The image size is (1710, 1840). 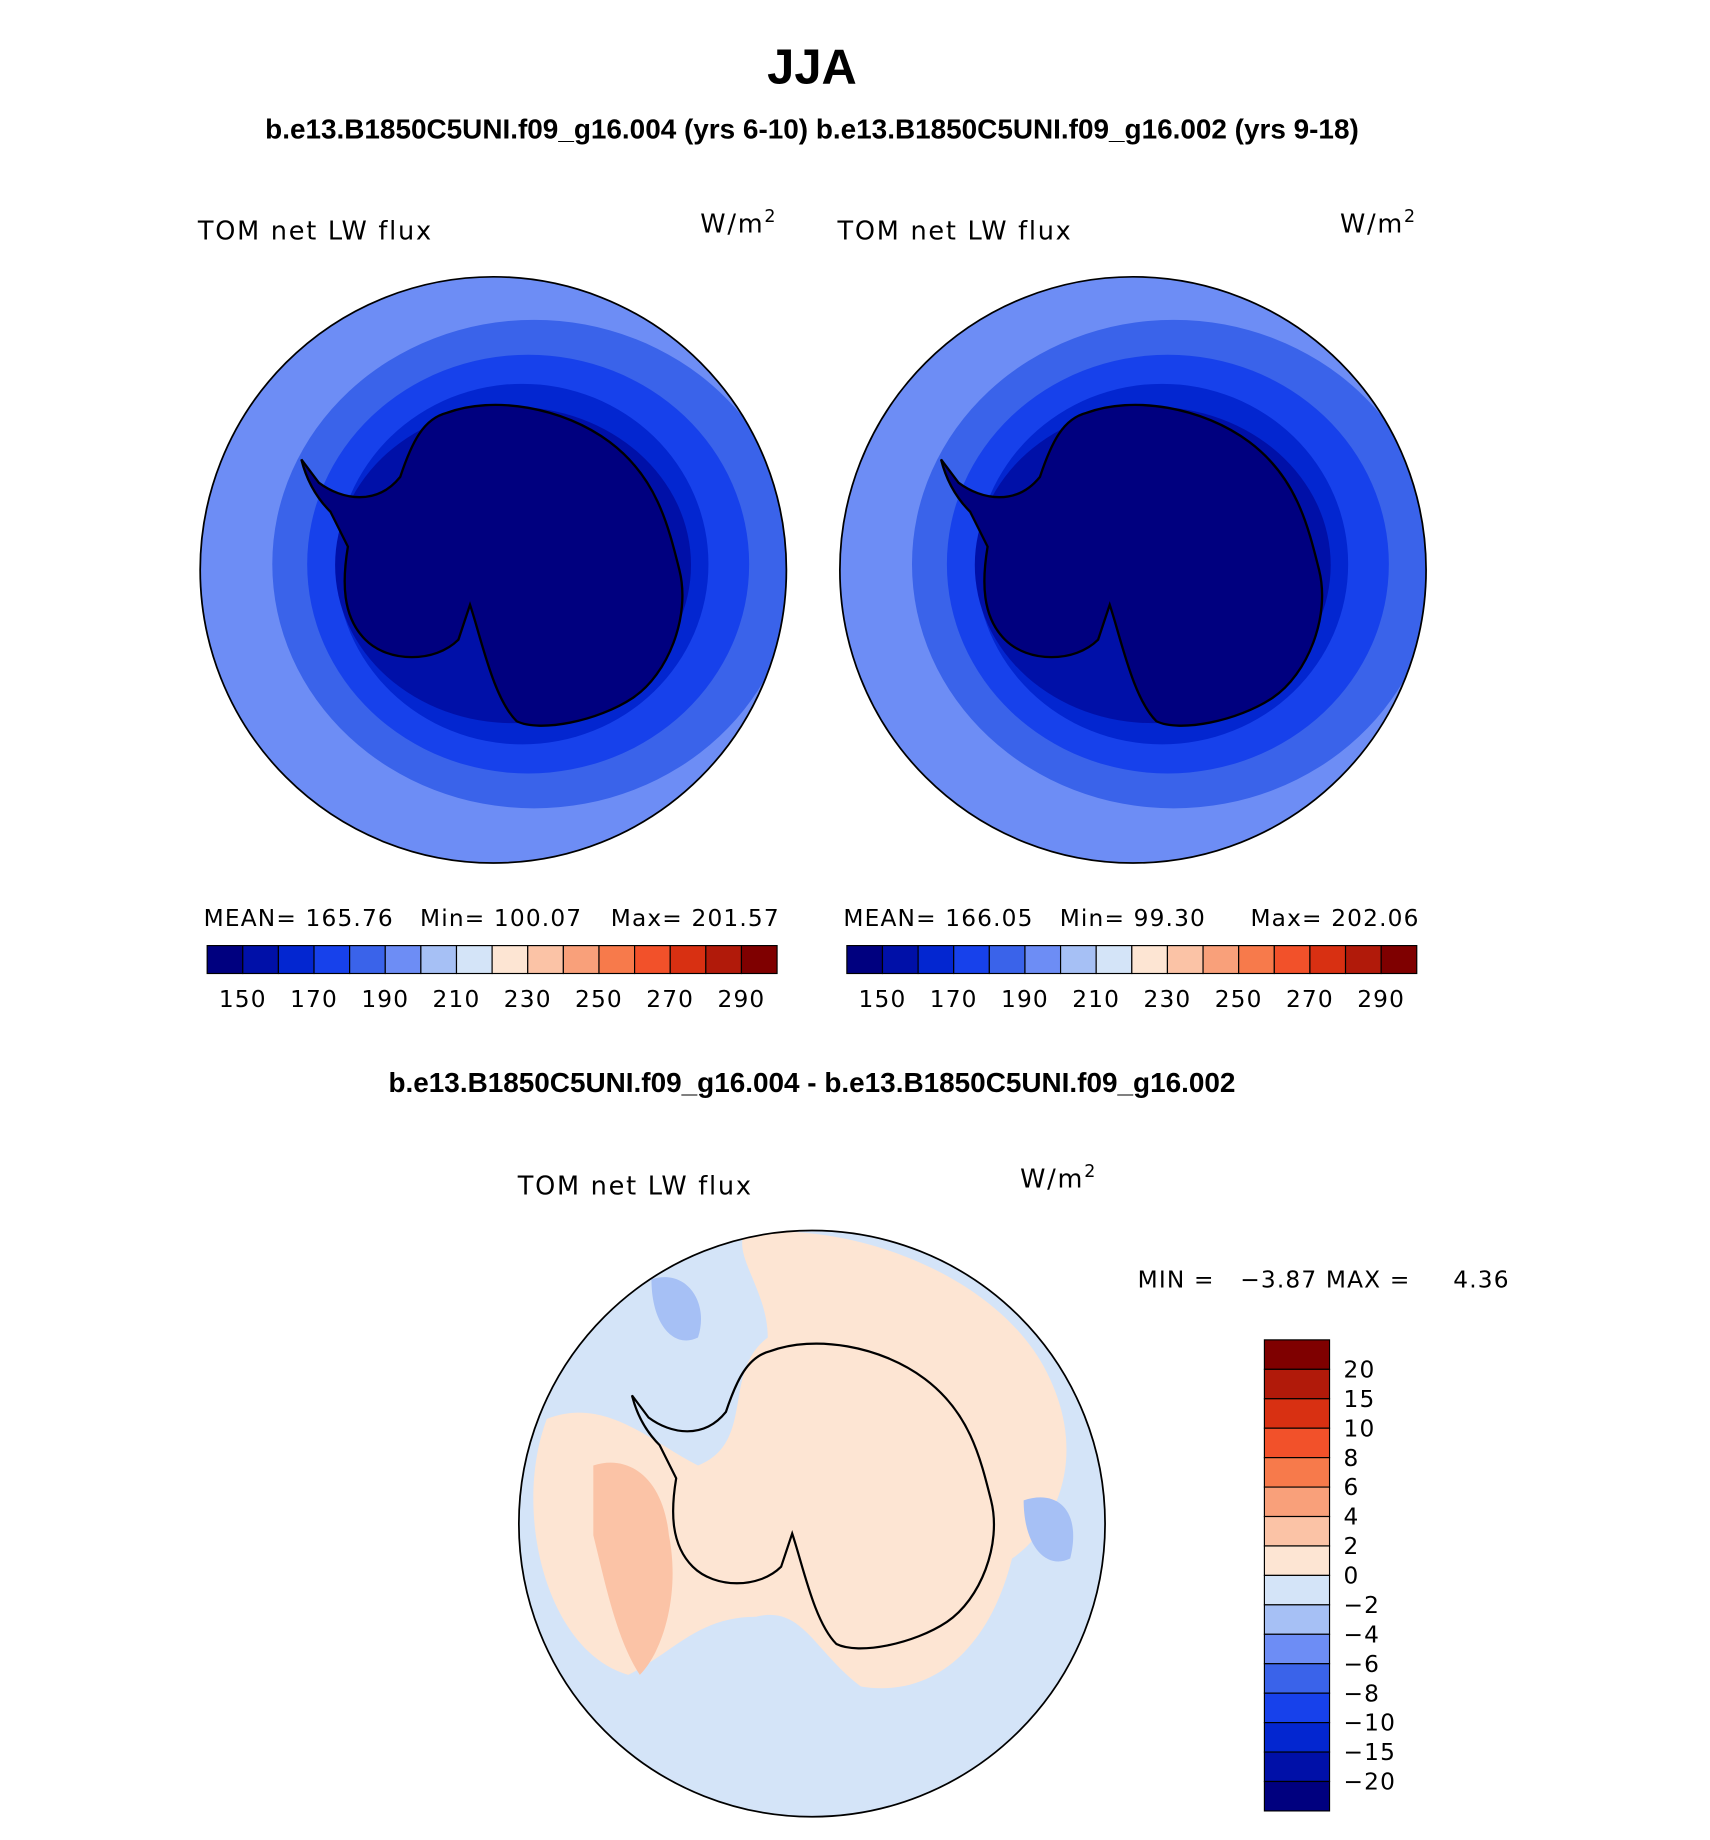 I want to click on colorbar-label: −4, so click(x=1361, y=1634).